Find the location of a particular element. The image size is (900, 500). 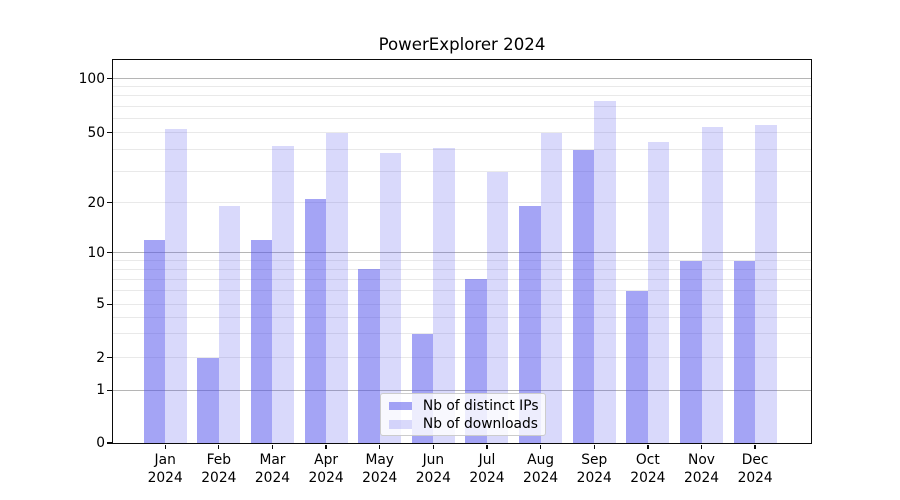

x-tick-year-oct: 2024 is located at coordinates (648, 477).